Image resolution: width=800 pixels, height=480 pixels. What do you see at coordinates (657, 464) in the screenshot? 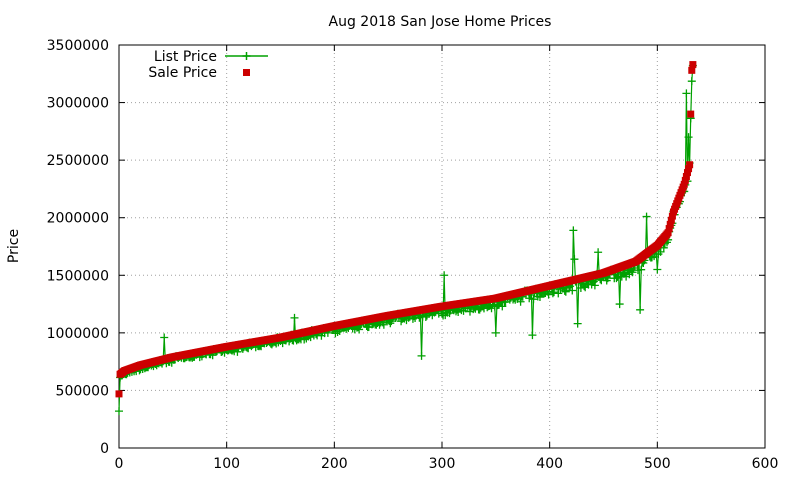
I see `x-tick-label: 500` at bounding box center [657, 464].